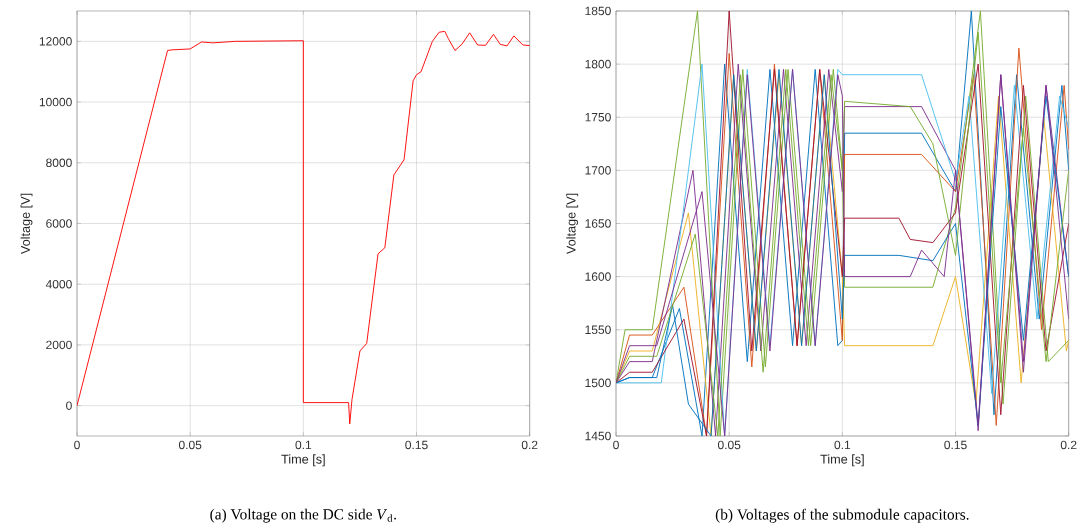 The image size is (1080, 528). I want to click on y-tick-label: 1850, so click(598, 11).